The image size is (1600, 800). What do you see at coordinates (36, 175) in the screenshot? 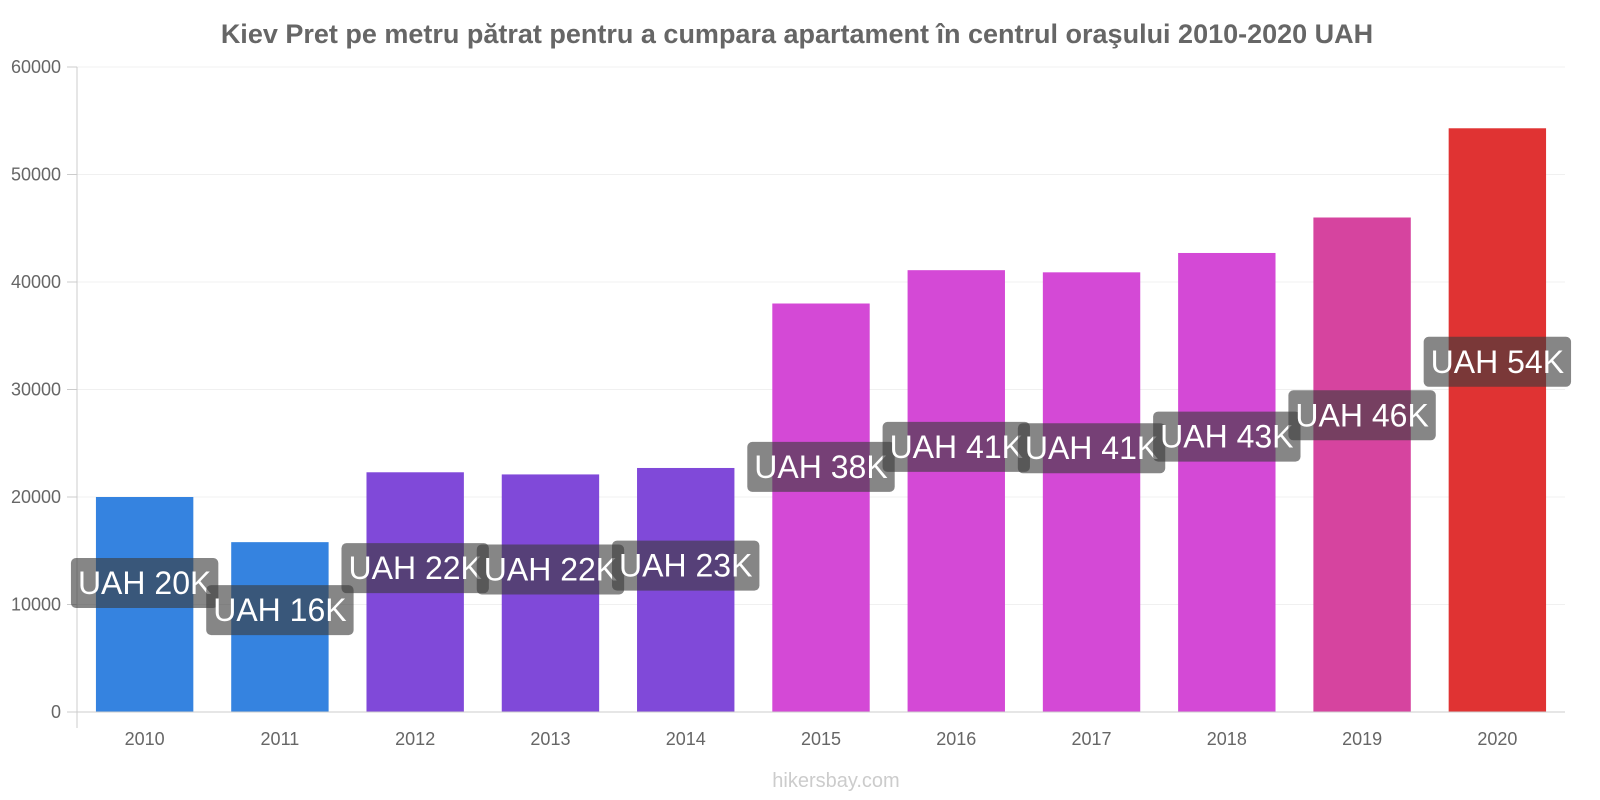
I see `y-tick-label: 50000` at bounding box center [36, 175].